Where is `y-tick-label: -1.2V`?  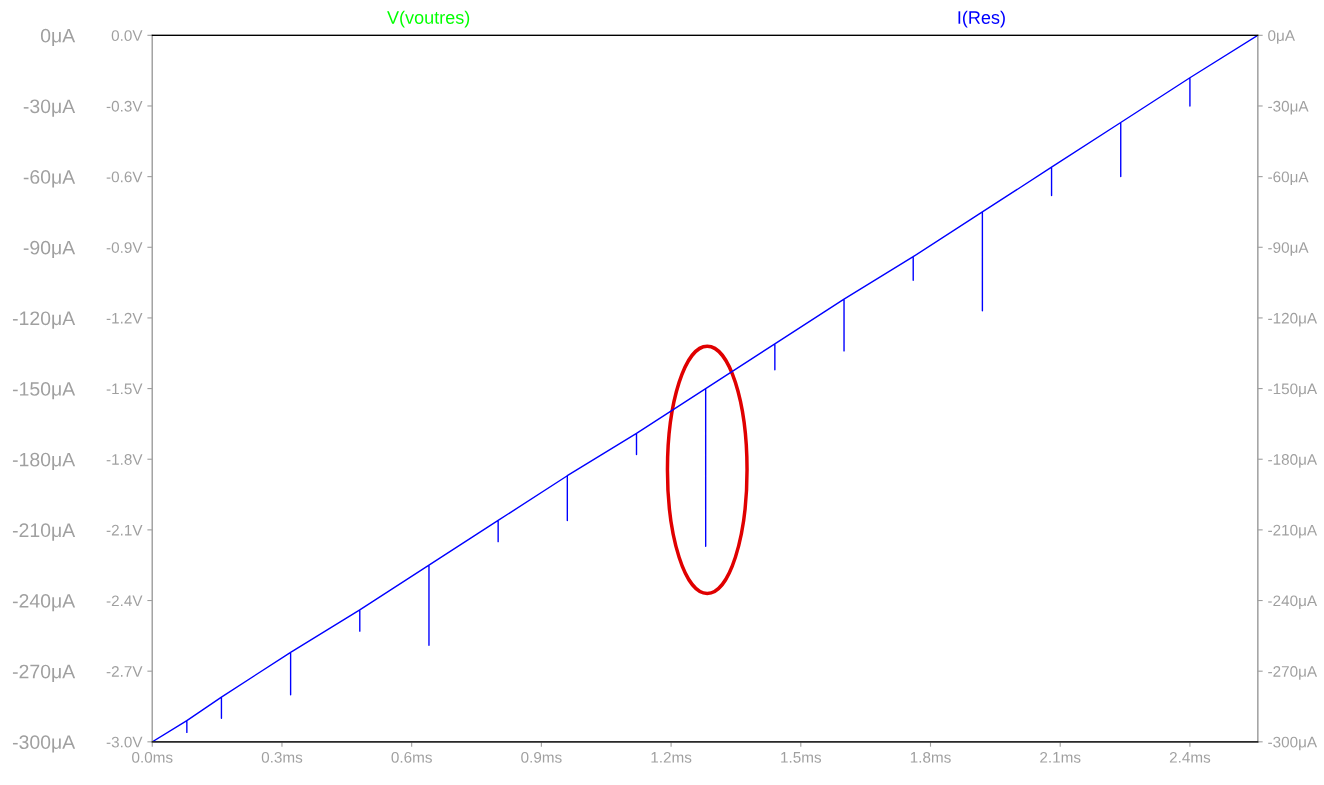
y-tick-label: -1.2V is located at coordinates (124, 318).